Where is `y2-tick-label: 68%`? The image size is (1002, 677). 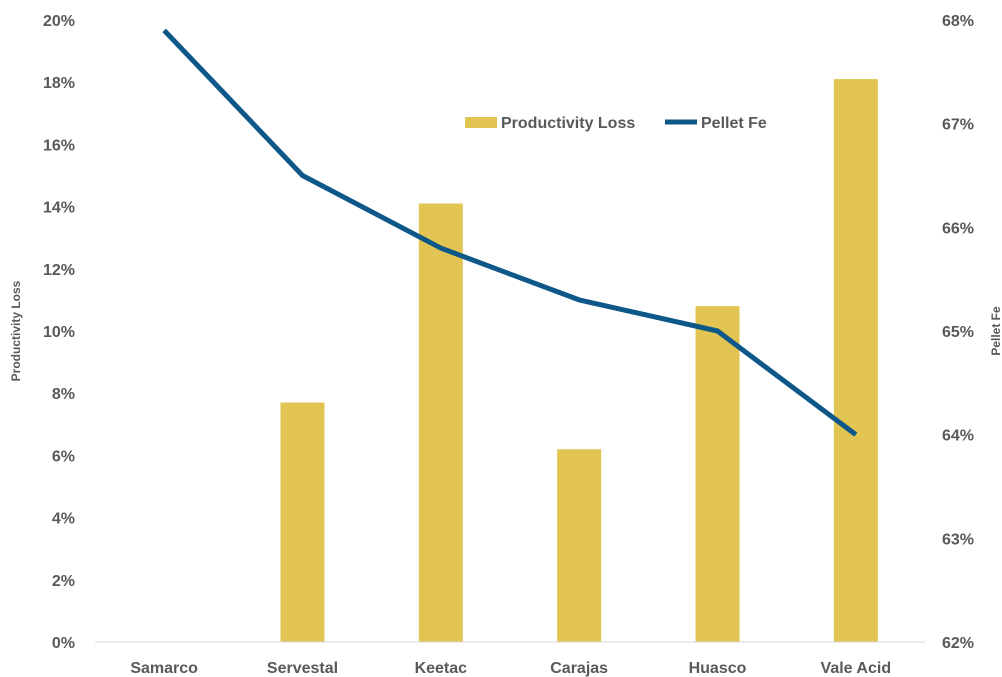 y2-tick-label: 68% is located at coordinates (958, 21).